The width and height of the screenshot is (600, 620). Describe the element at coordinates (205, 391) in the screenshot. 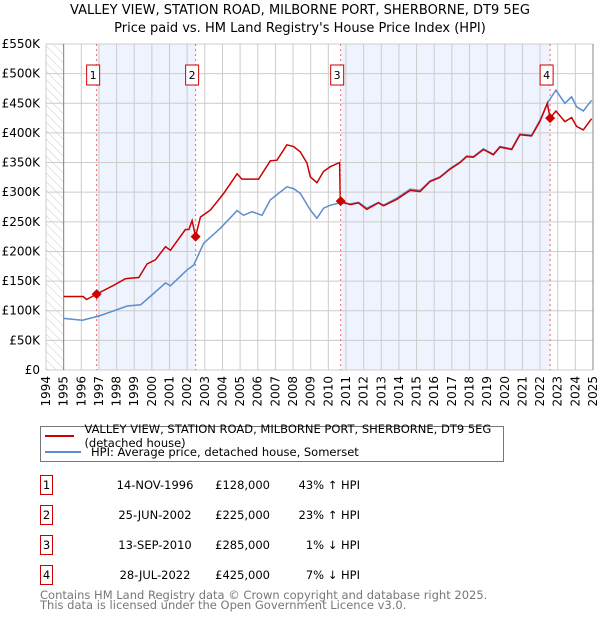

I see `x-tick-label: 2003` at that location.